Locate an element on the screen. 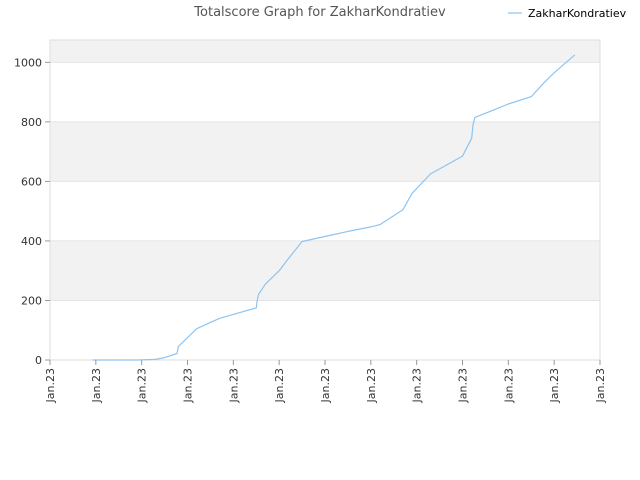 The width and height of the screenshot is (640, 480). chart-title: Totalscore Graph for ZakharKondratiev is located at coordinates (319, 12).